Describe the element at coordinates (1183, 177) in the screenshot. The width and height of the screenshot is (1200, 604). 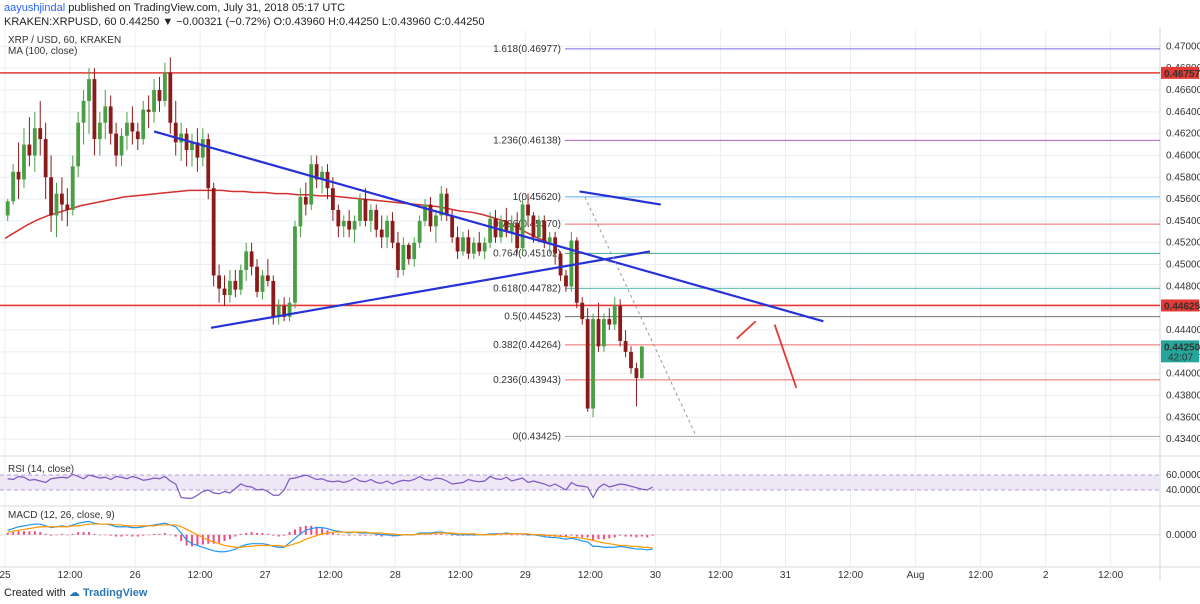
I see `y-tick-label: 0.45800` at that location.